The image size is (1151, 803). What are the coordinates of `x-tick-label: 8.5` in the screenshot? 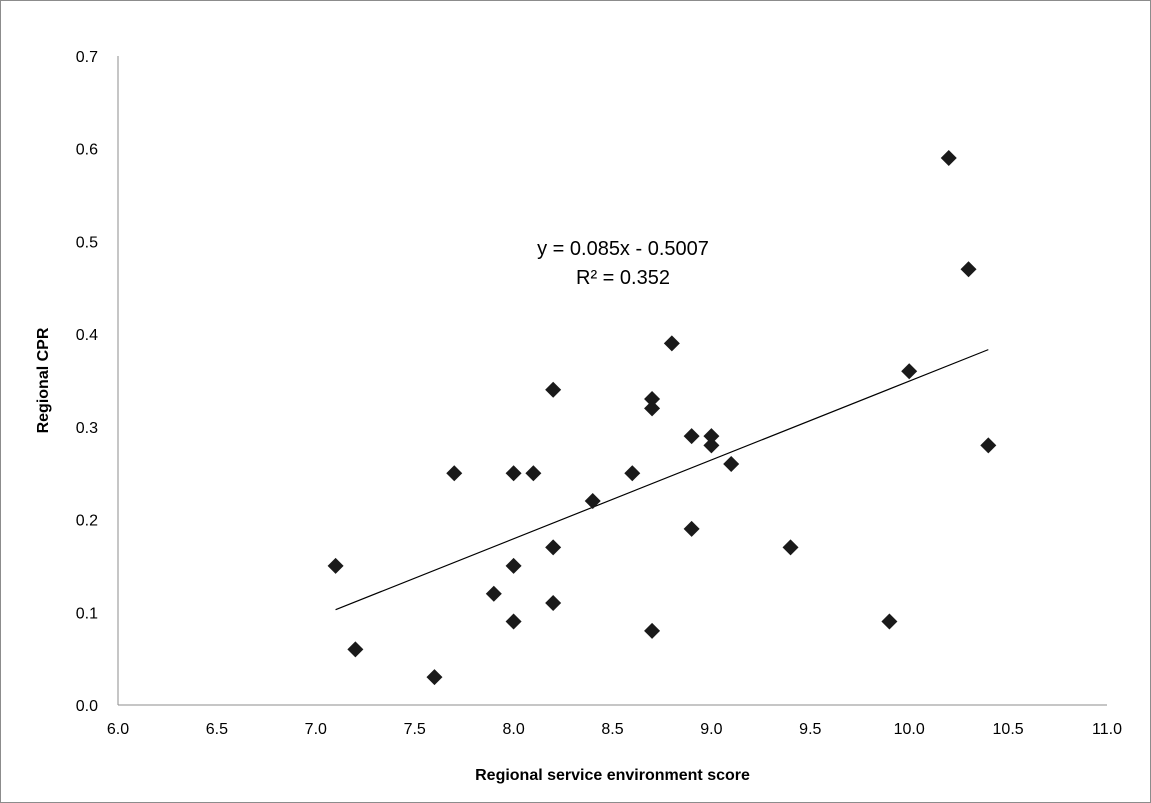 It's located at (612, 729).